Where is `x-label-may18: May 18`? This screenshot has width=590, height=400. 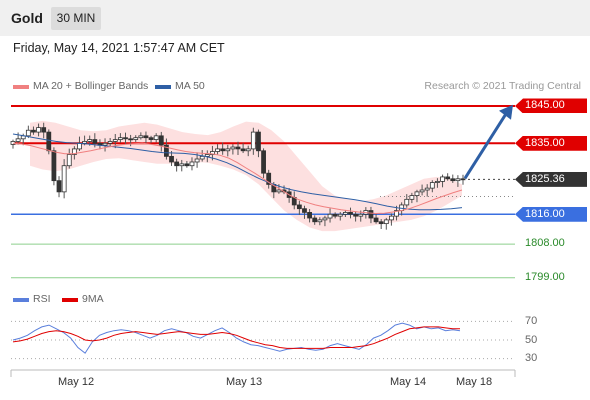 x-label-may18: May 18 is located at coordinates (474, 382).